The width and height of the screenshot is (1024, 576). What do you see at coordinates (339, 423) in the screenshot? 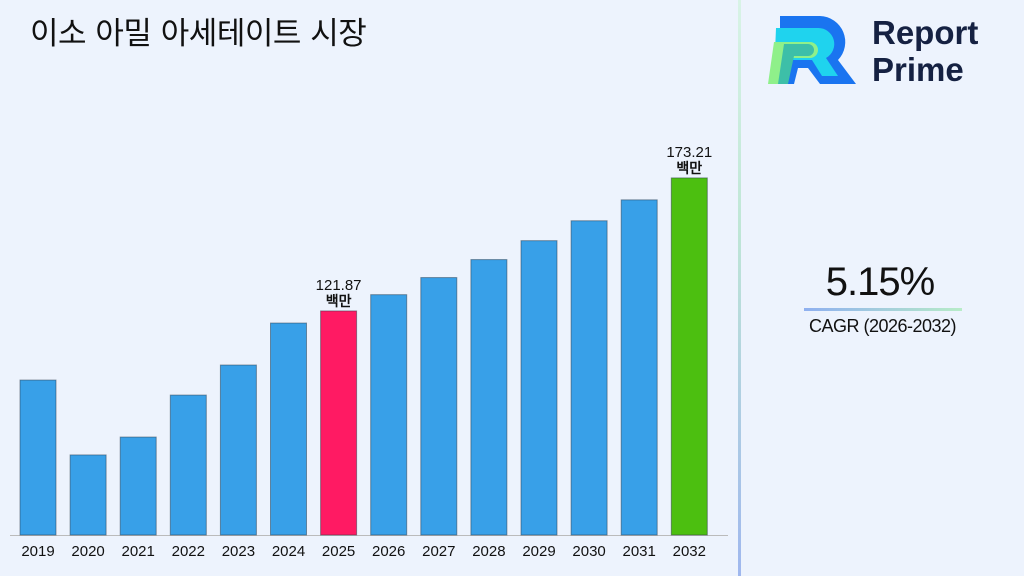
I see `bar-2025` at bounding box center [339, 423].